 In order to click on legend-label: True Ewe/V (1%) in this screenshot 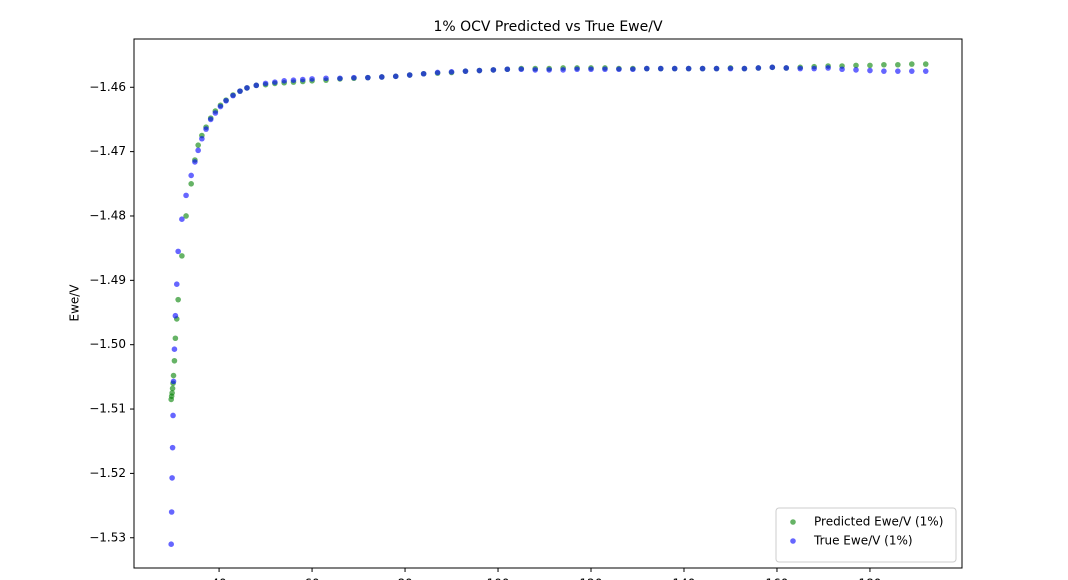, I will do `click(863, 541)`.